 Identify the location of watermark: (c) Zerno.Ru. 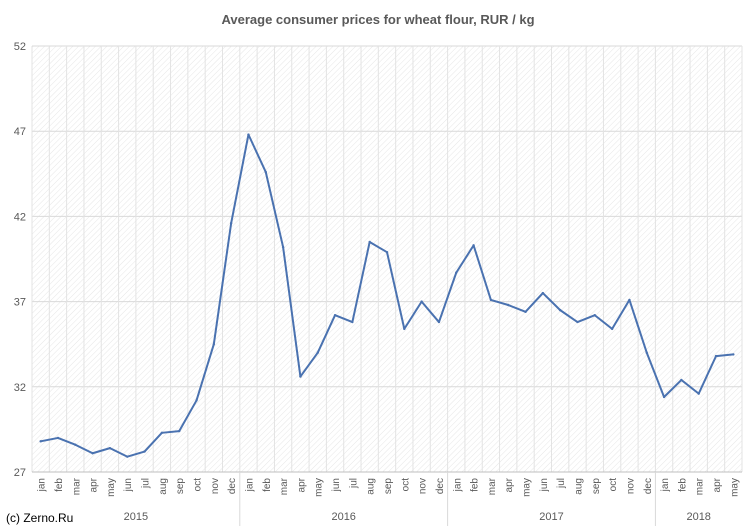
(39, 518).